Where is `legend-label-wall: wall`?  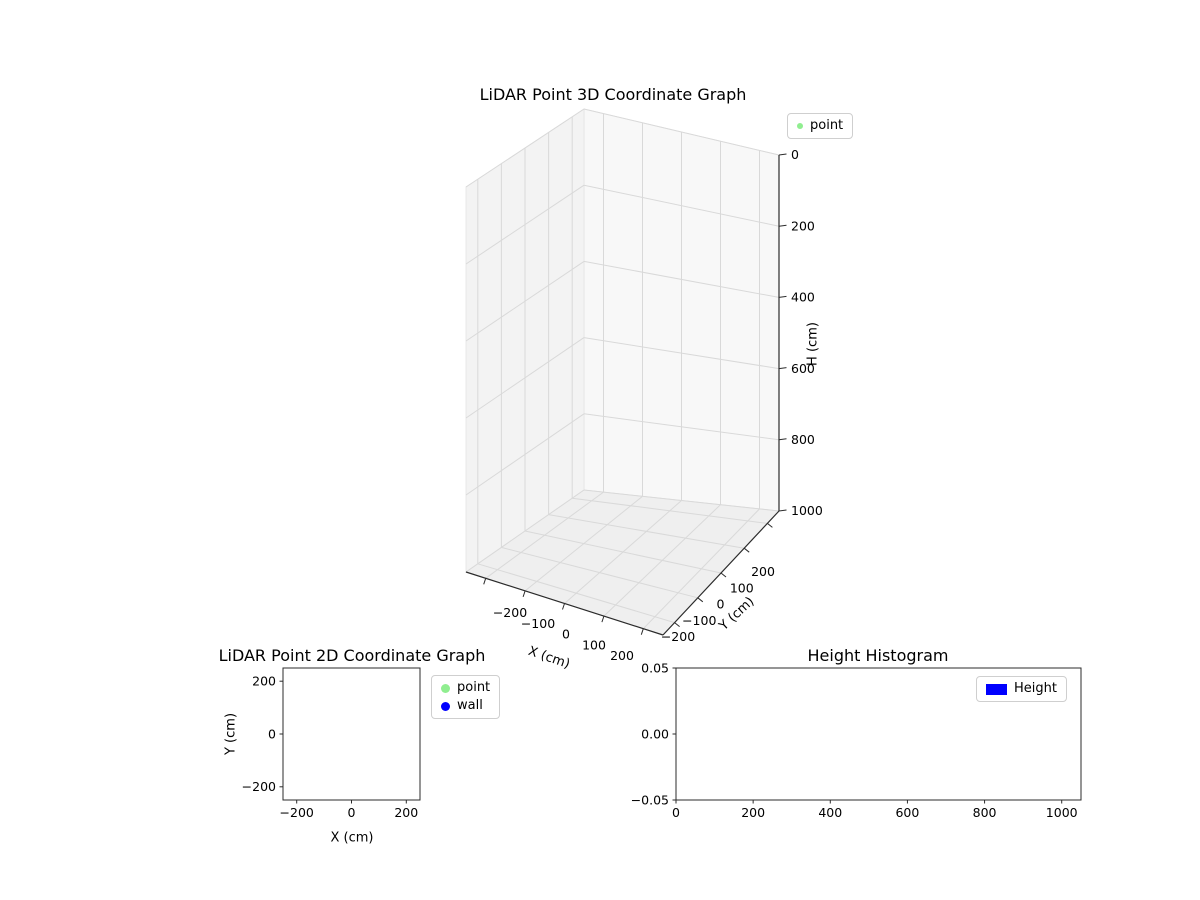 legend-label-wall: wall is located at coordinates (470, 705).